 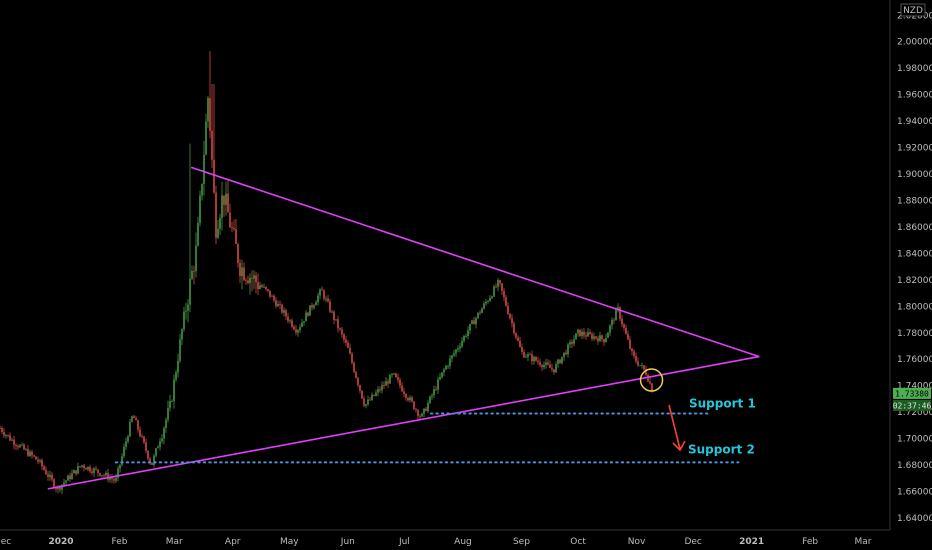 I want to click on y-tick-label: 1.76000, so click(x=914, y=360).